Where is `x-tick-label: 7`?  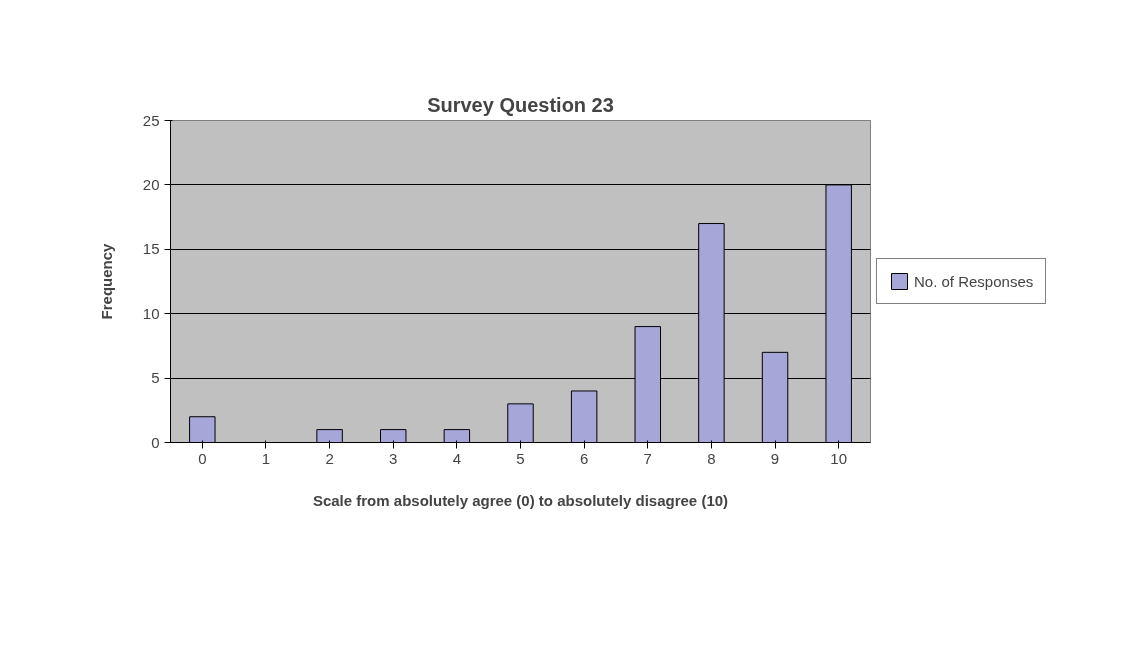 x-tick-label: 7 is located at coordinates (647, 458).